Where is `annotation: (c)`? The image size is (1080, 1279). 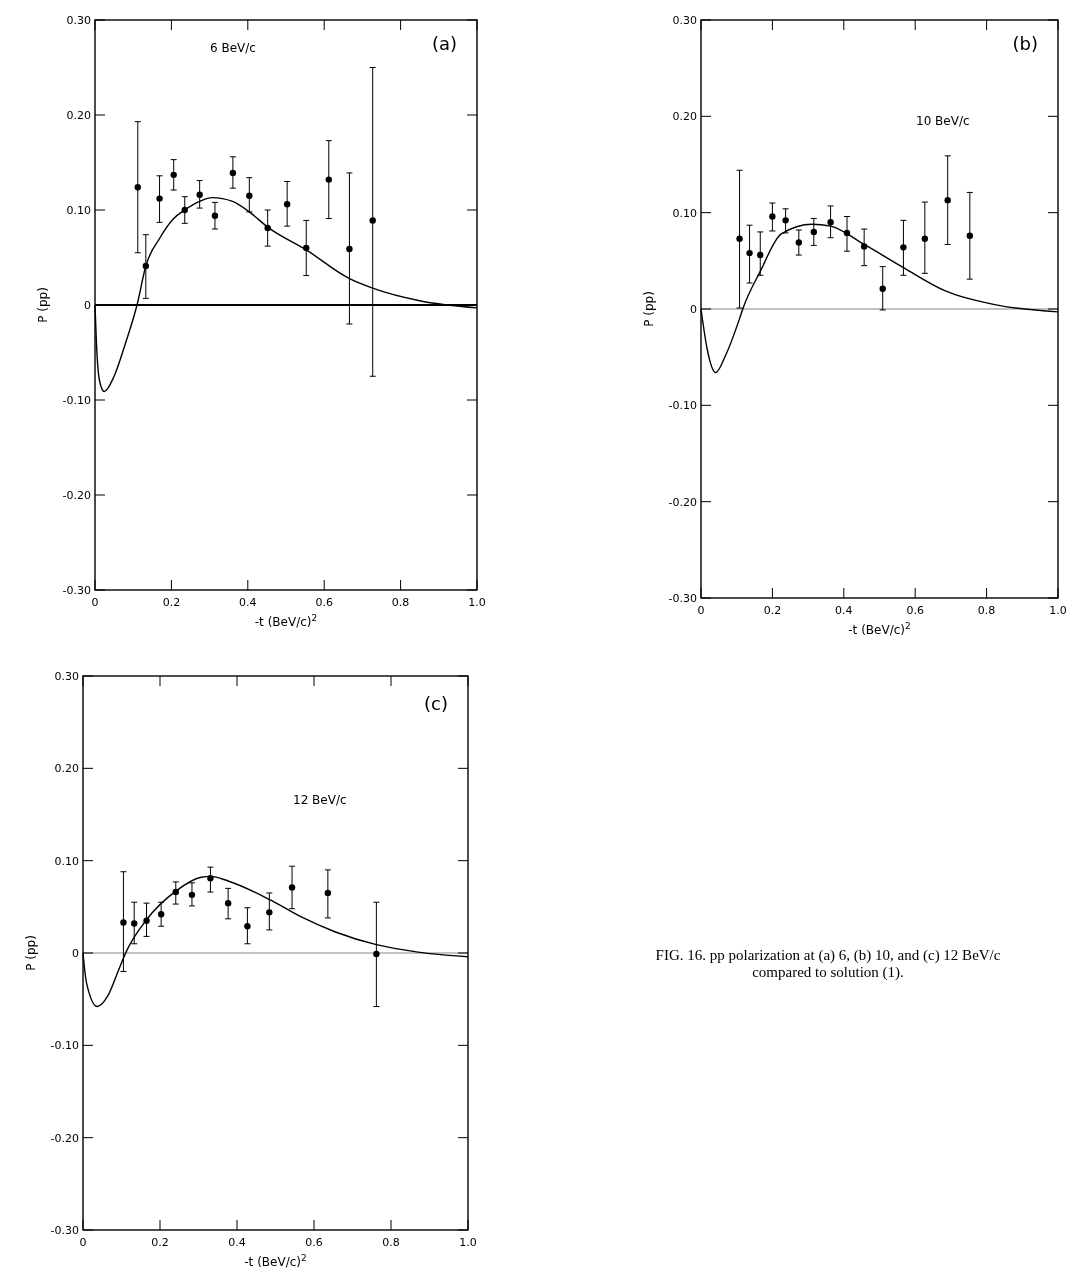
annotation: (c) is located at coordinates (436, 703).